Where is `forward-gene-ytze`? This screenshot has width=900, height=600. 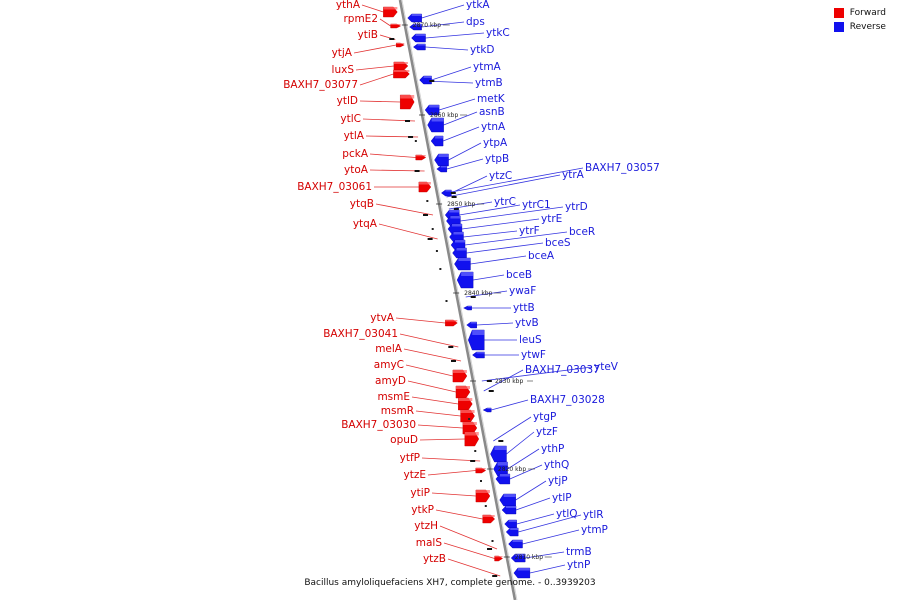
forward-gene-ytze is located at coordinates (481, 470).